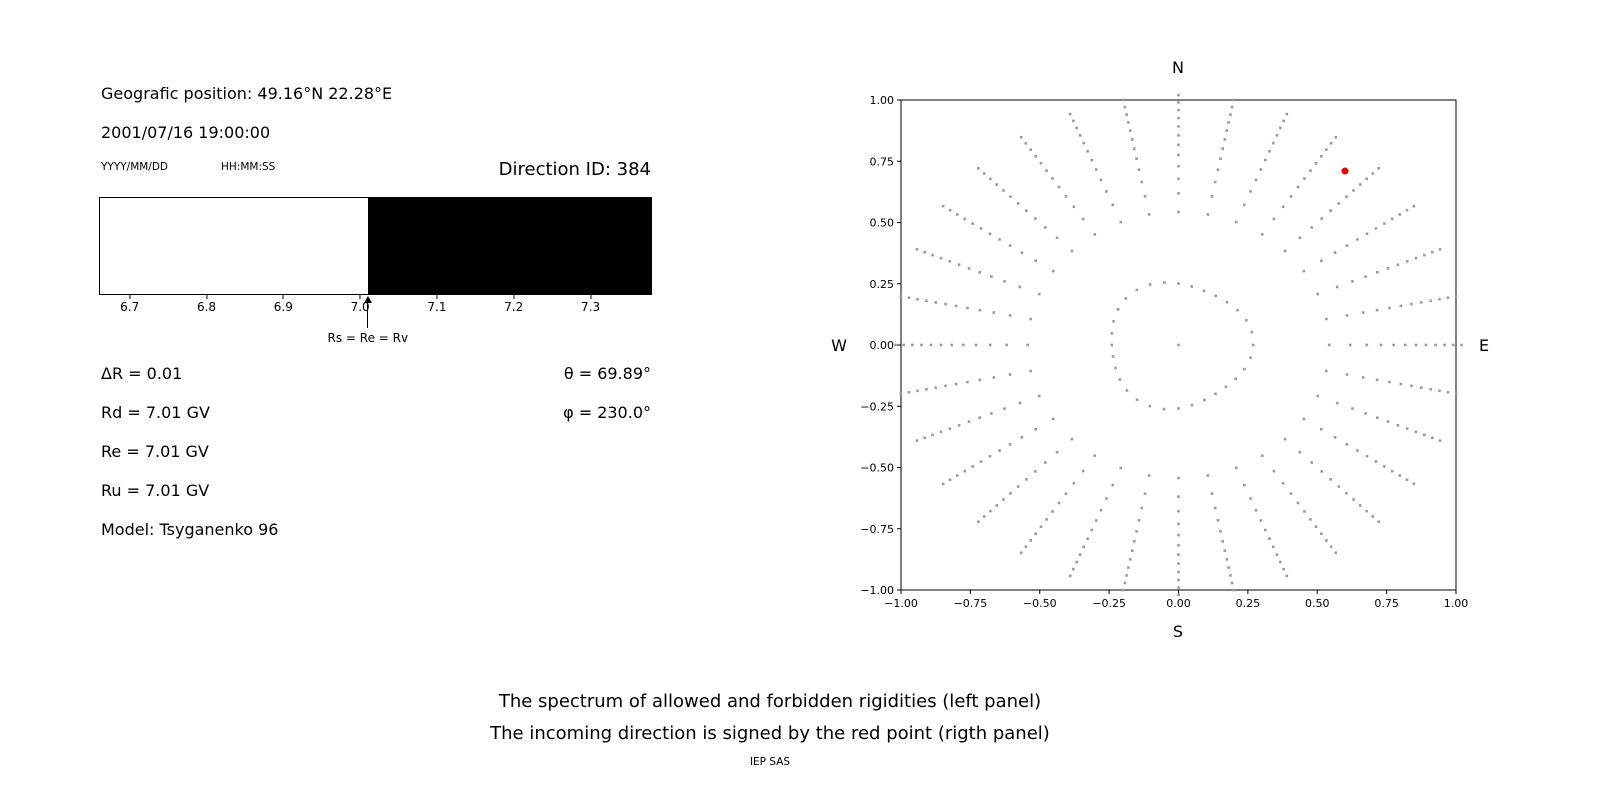 This screenshot has width=1600, height=800. Describe the element at coordinates (607, 412) in the screenshot. I see `phi-label: φ = 230.0°` at that location.